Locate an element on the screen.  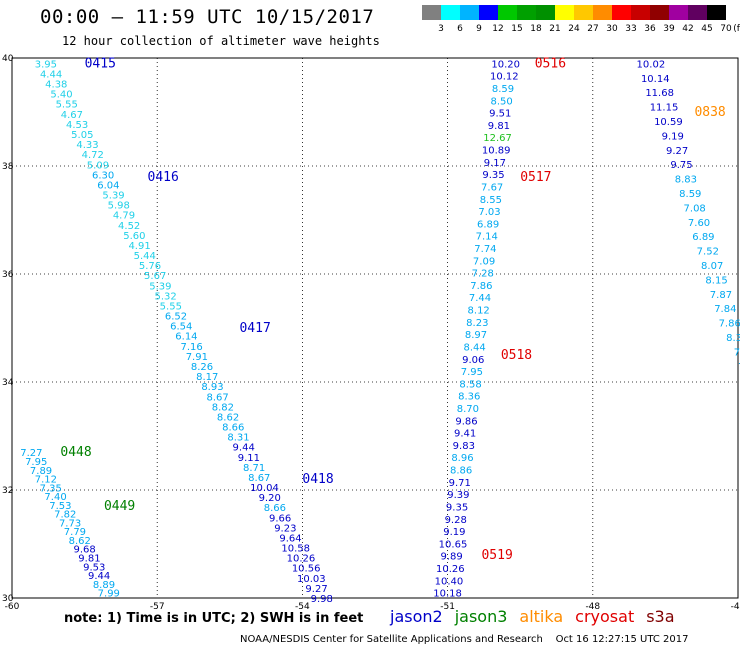
colorbar-label: 9 is located at coordinates (479, 29).